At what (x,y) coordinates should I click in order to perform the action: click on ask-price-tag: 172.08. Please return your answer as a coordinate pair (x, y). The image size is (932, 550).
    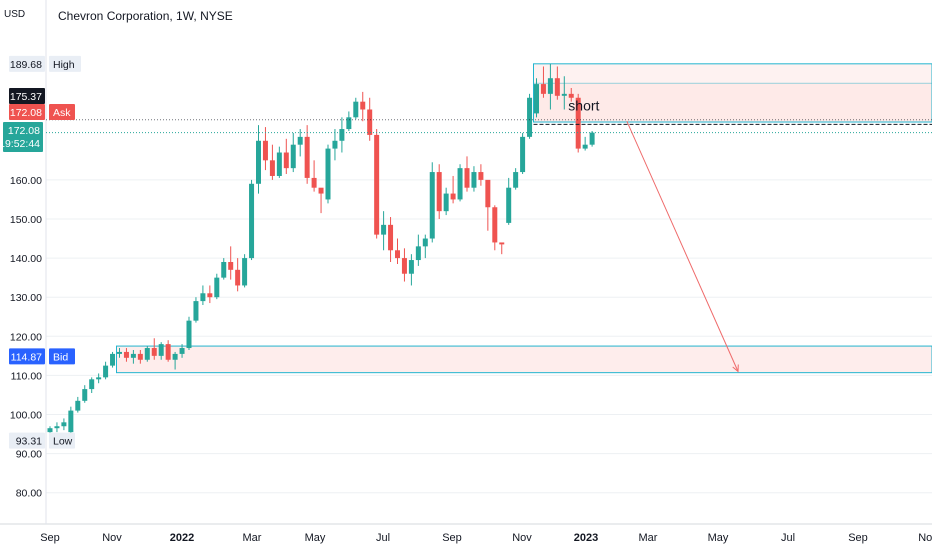
    Looking at the image, I should click on (27, 112).